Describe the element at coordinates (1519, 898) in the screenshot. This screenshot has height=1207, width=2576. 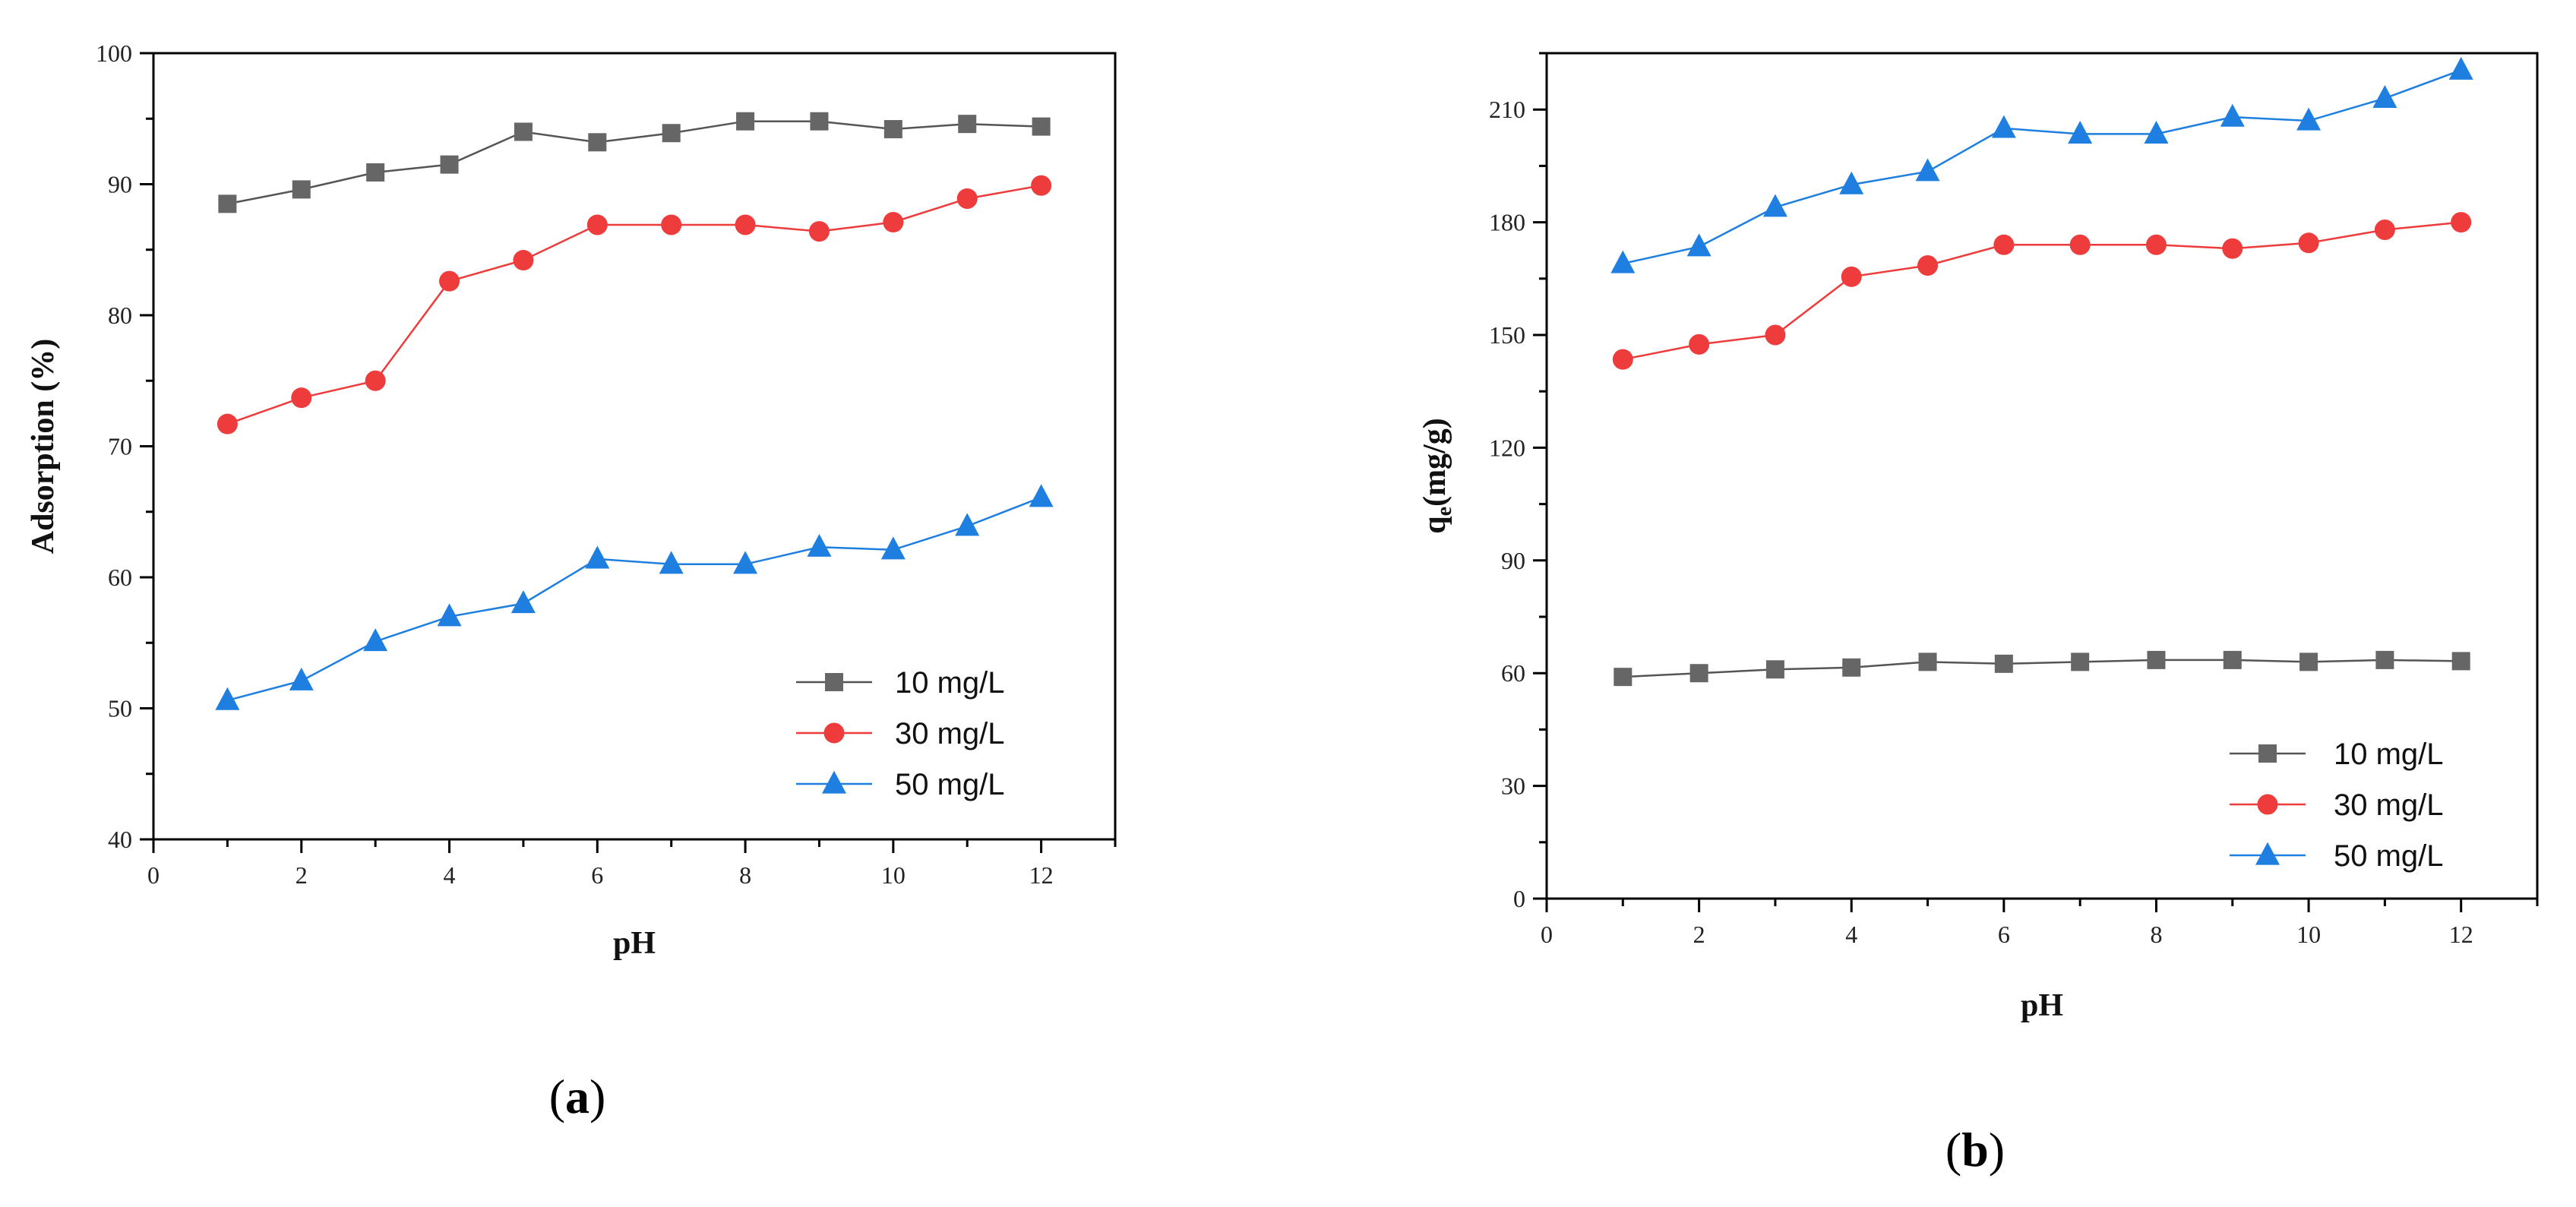
I see `y-tick-label: 0` at that location.